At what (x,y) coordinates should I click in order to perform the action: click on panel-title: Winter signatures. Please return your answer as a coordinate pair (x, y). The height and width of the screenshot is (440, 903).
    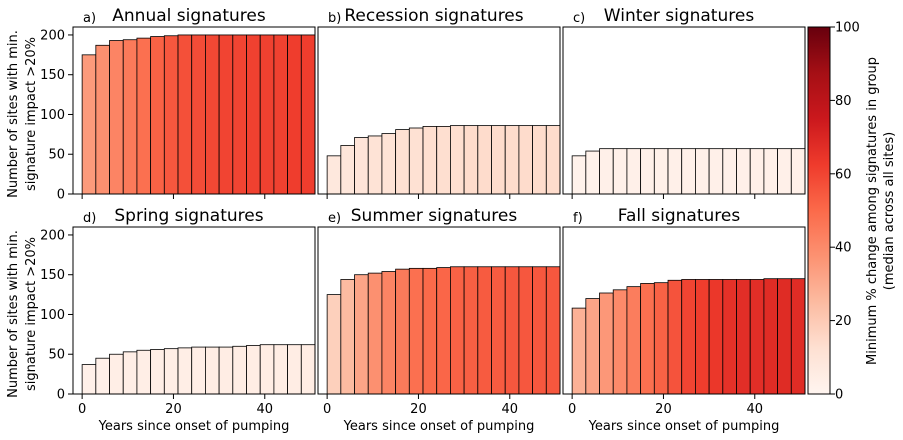
    Looking at the image, I should click on (679, 16).